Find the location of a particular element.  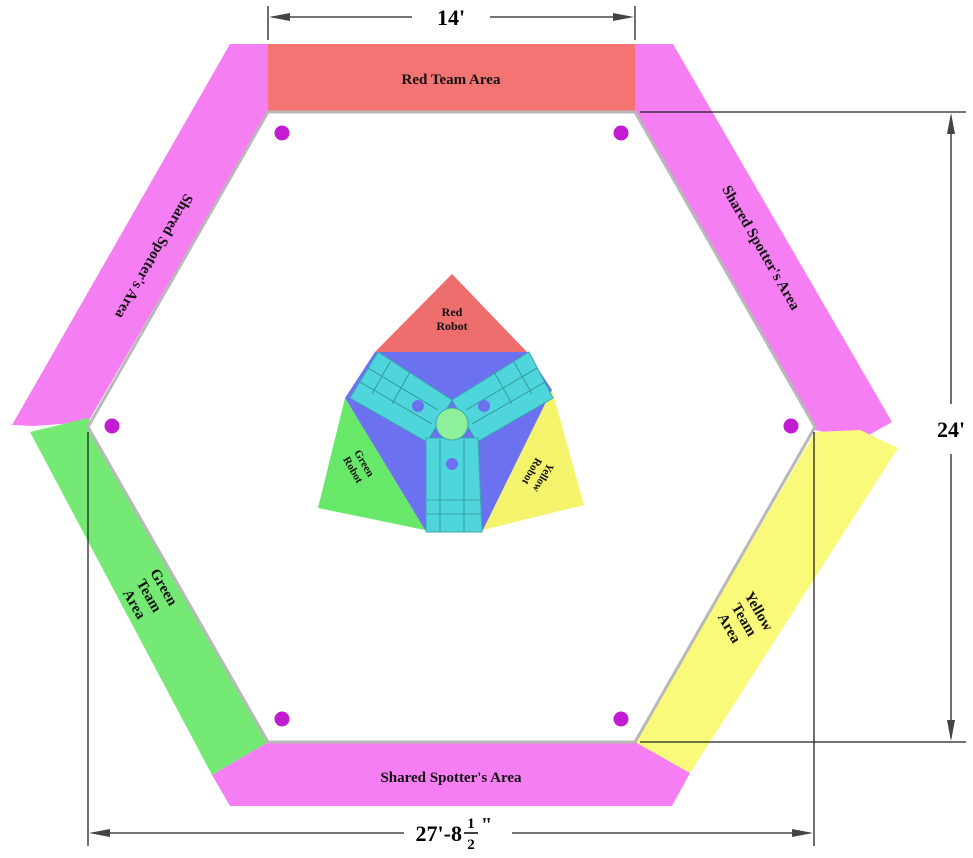

shared-spotter-label-bottom: Shared Spotter's Area is located at coordinates (451, 778).